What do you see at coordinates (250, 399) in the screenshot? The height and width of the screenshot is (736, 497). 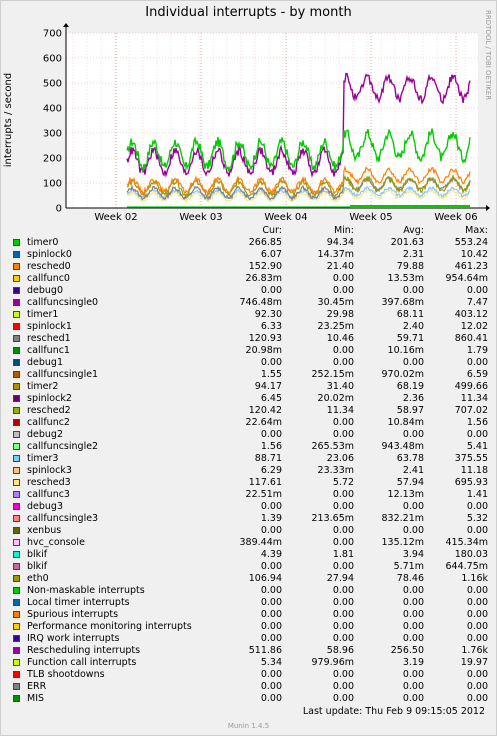 I see `legend-row: spinlock2 6.45 20.02m 2.36 11.34` at bounding box center [250, 399].